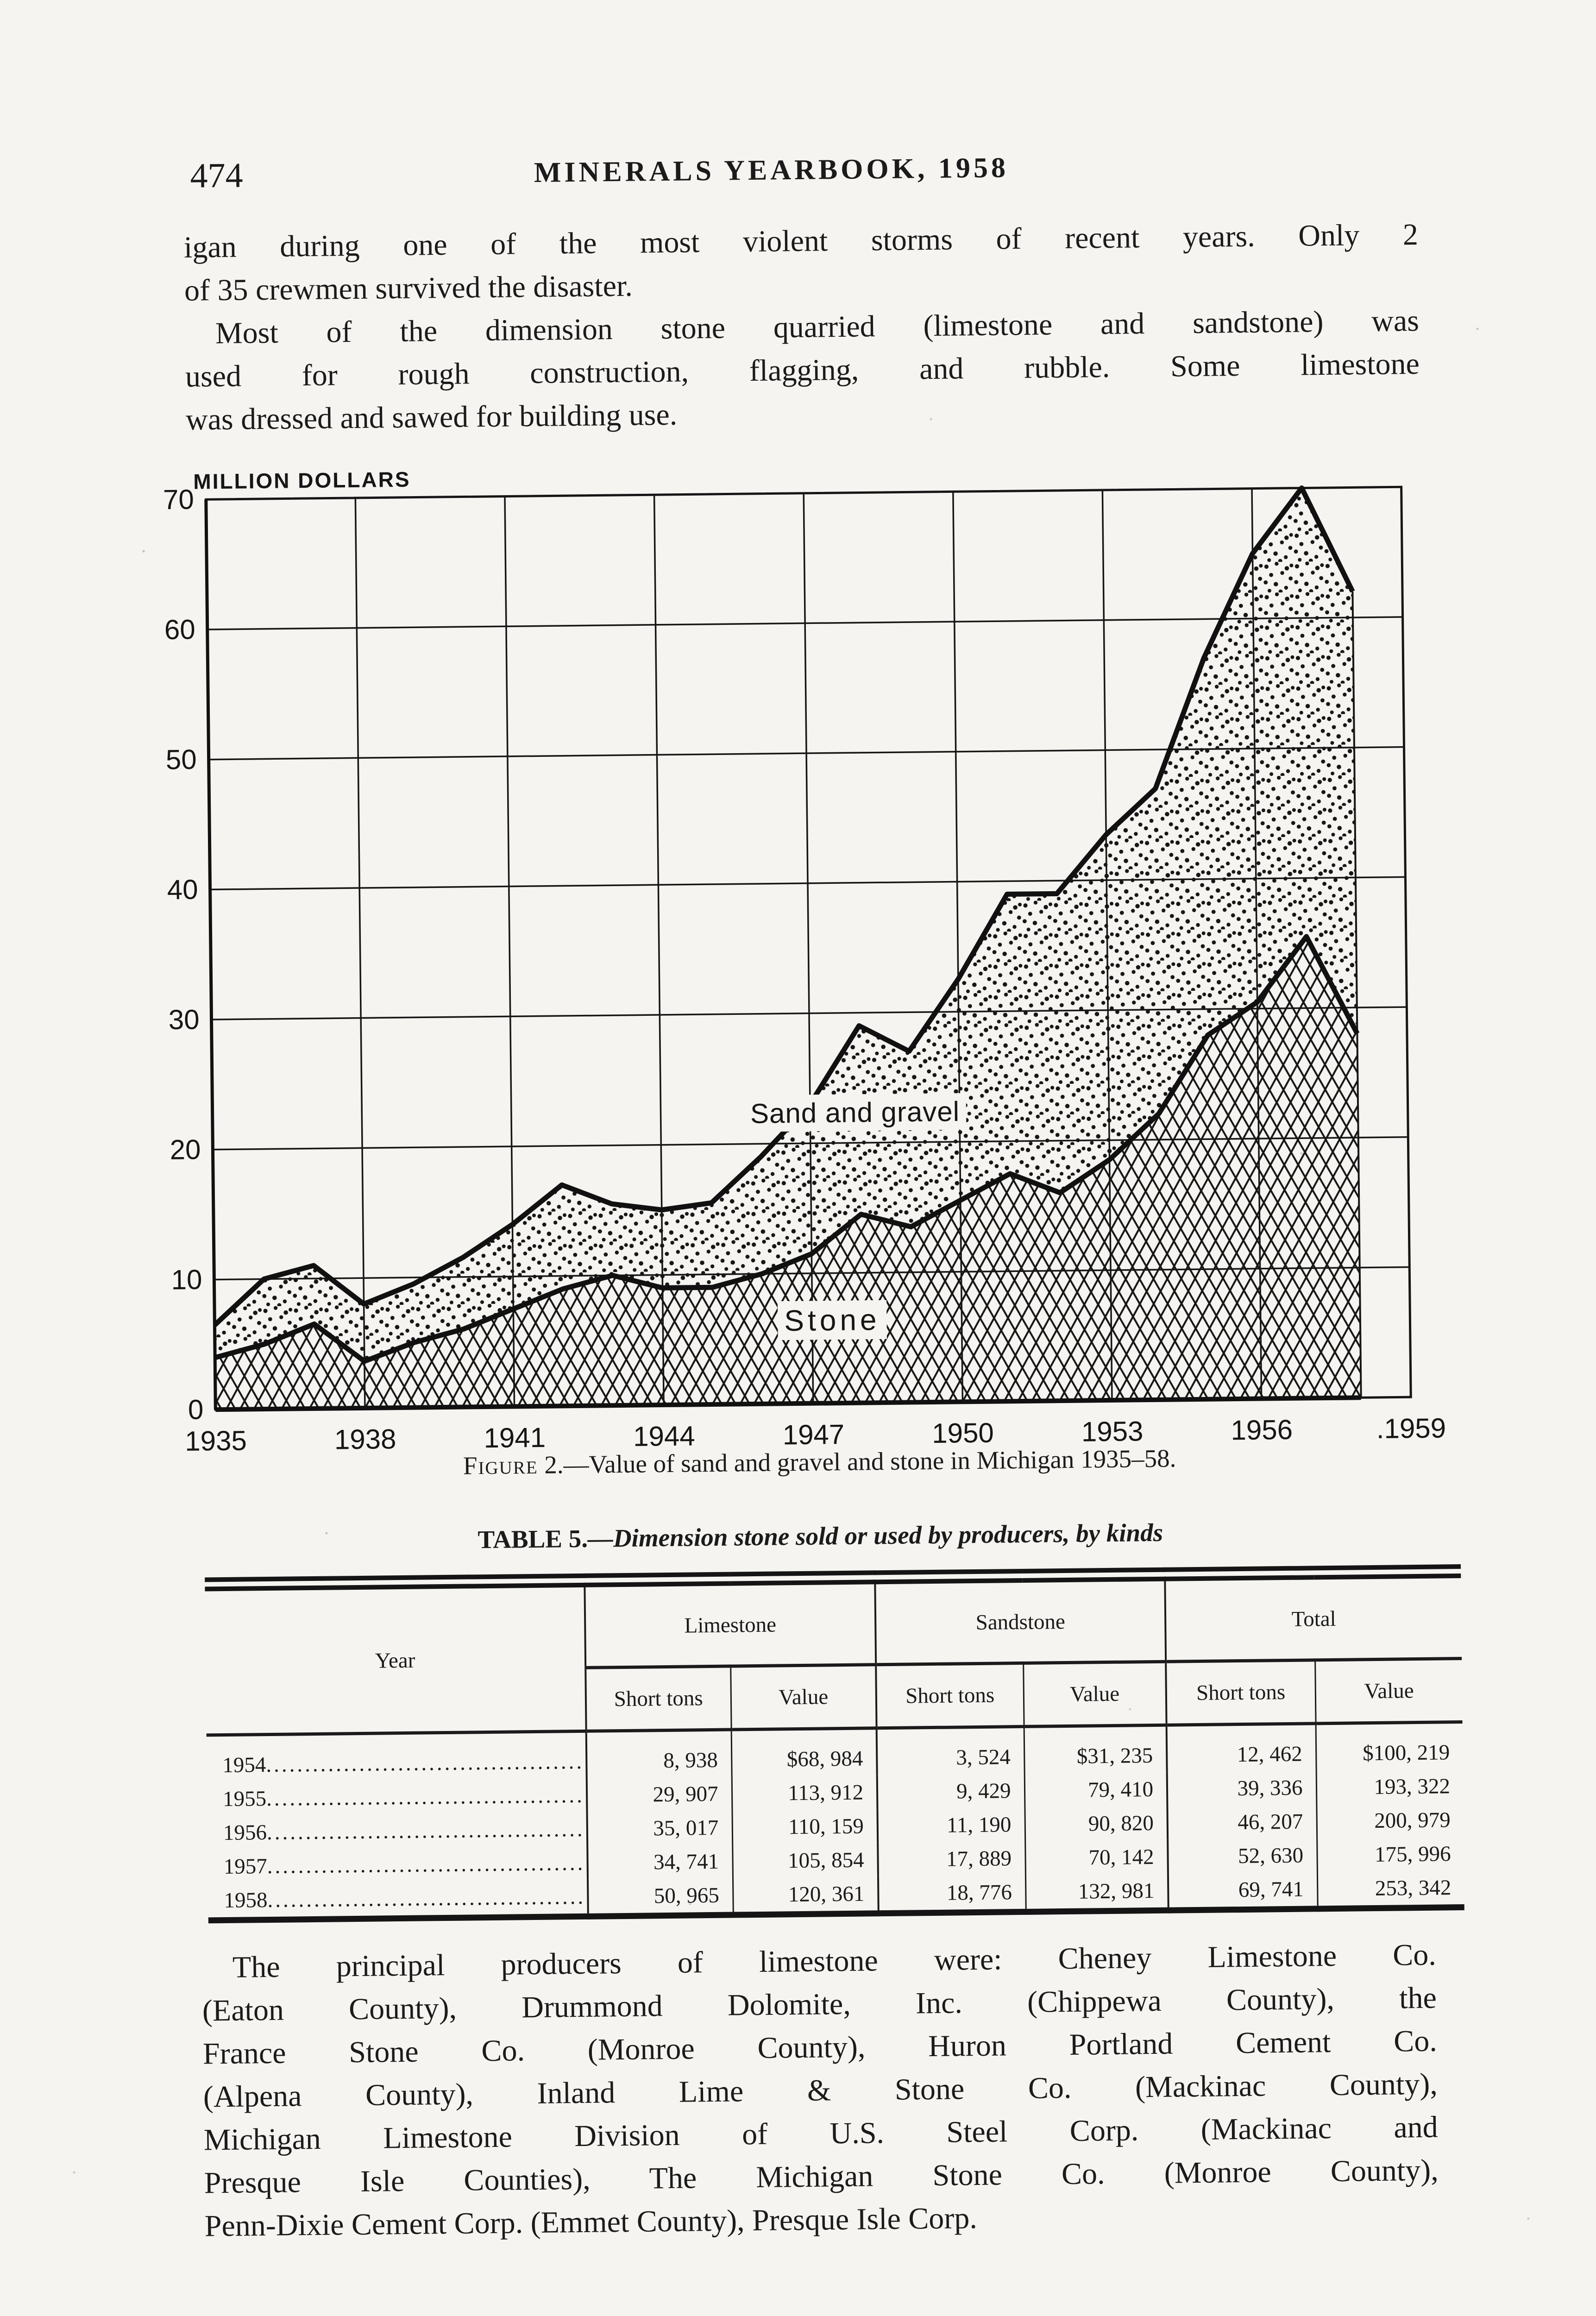 This screenshot has width=1596, height=2316. Describe the element at coordinates (788, 1403) in the screenshot. I see `x-axis-baseline` at that location.